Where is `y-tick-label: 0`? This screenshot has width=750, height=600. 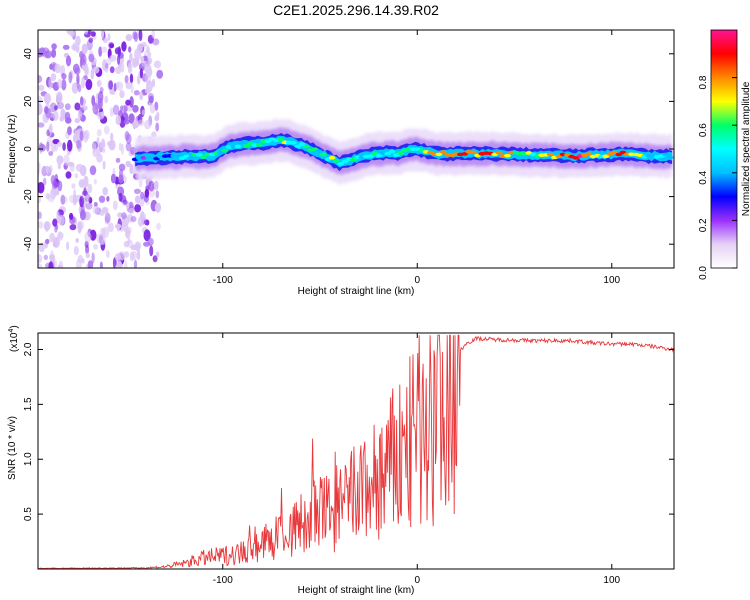
y-tick-label: 0 is located at coordinates (28, 149).